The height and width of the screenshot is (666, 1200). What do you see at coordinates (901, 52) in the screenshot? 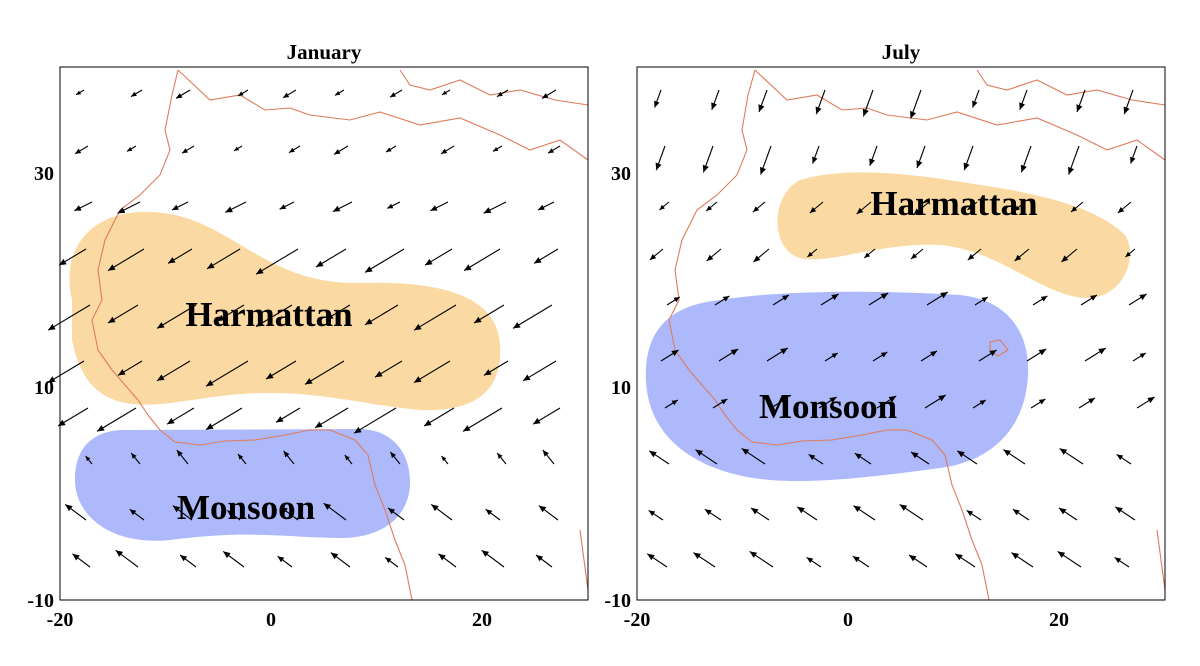
I see `panel-title: July` at bounding box center [901, 52].